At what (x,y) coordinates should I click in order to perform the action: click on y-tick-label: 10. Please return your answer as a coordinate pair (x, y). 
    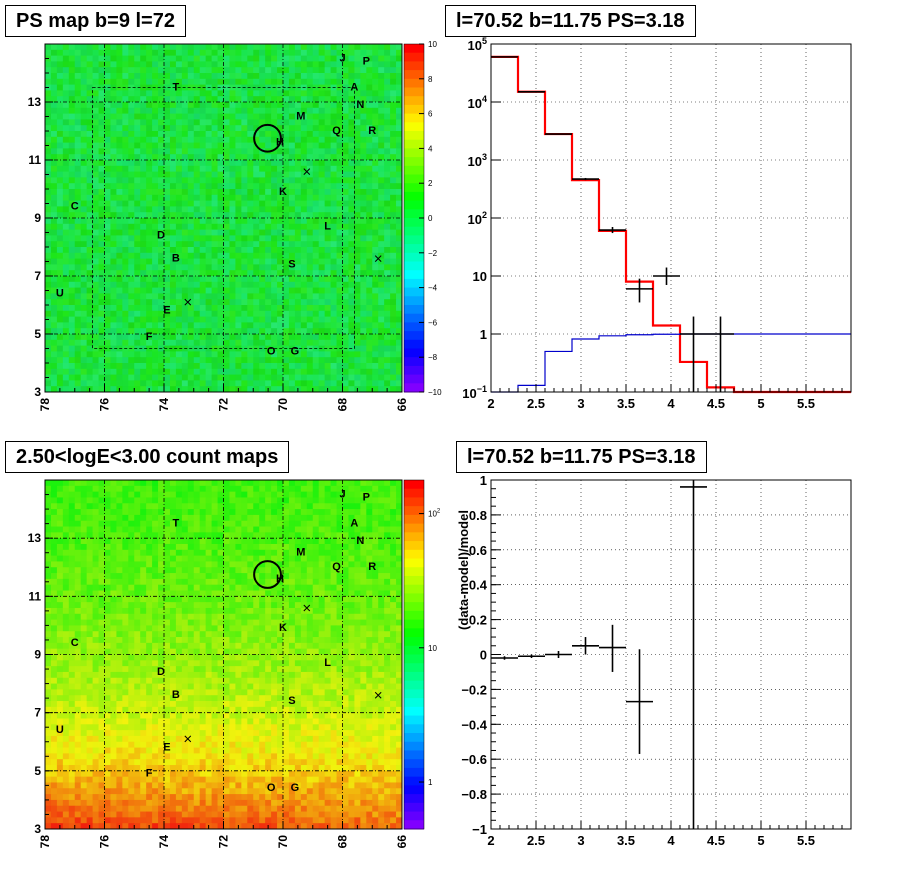
    Looking at the image, I should click on (480, 276).